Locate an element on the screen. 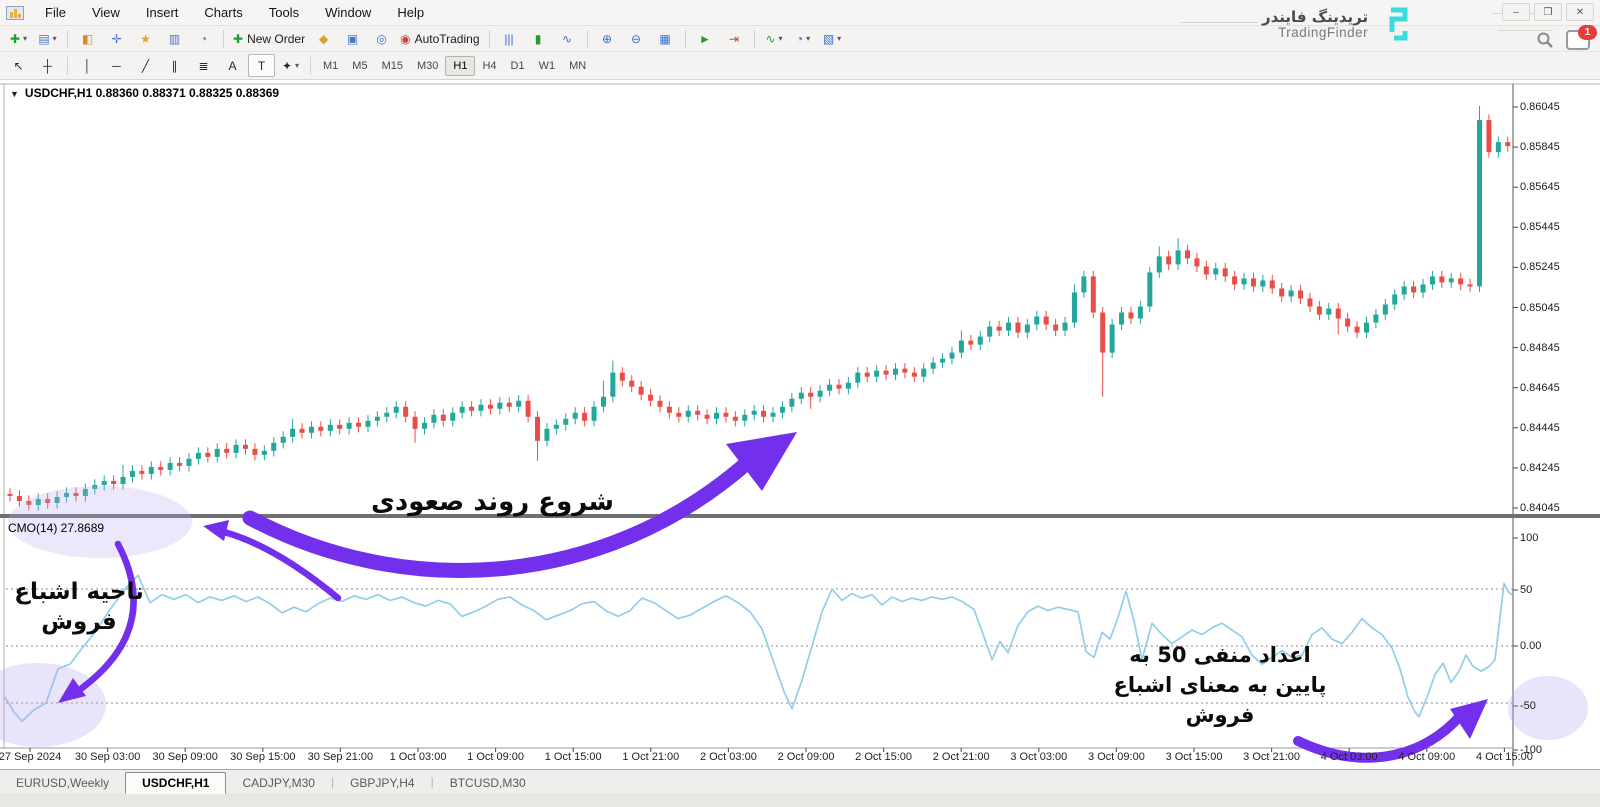 The image size is (1600, 807). market-watch-button: ◧ is located at coordinates (87, 38).